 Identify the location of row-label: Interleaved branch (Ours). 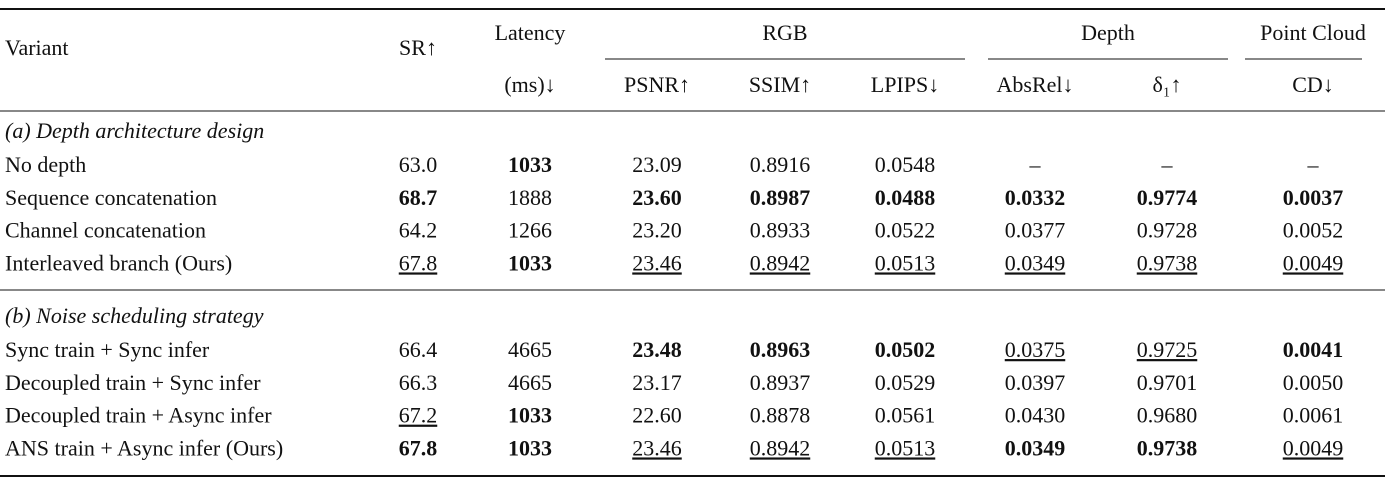
(118, 262).